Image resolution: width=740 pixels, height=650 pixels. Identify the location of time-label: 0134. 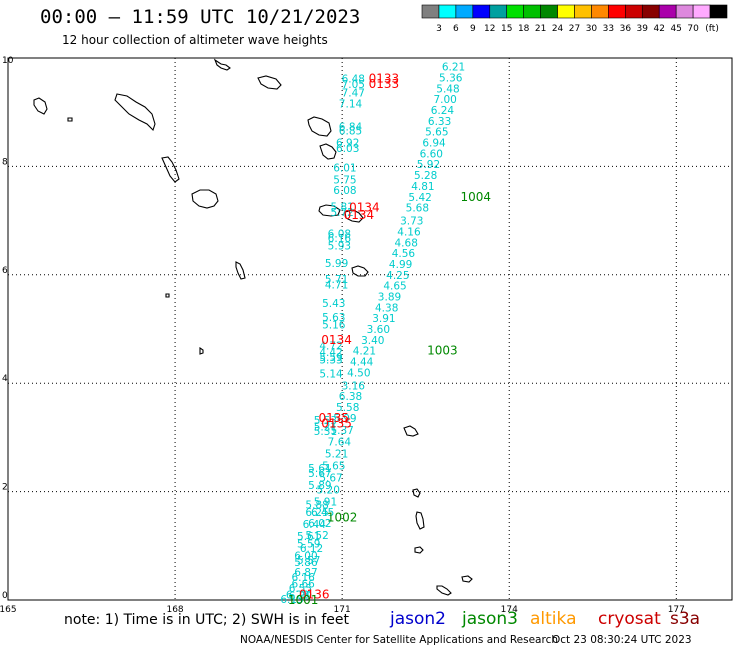
(336, 340).